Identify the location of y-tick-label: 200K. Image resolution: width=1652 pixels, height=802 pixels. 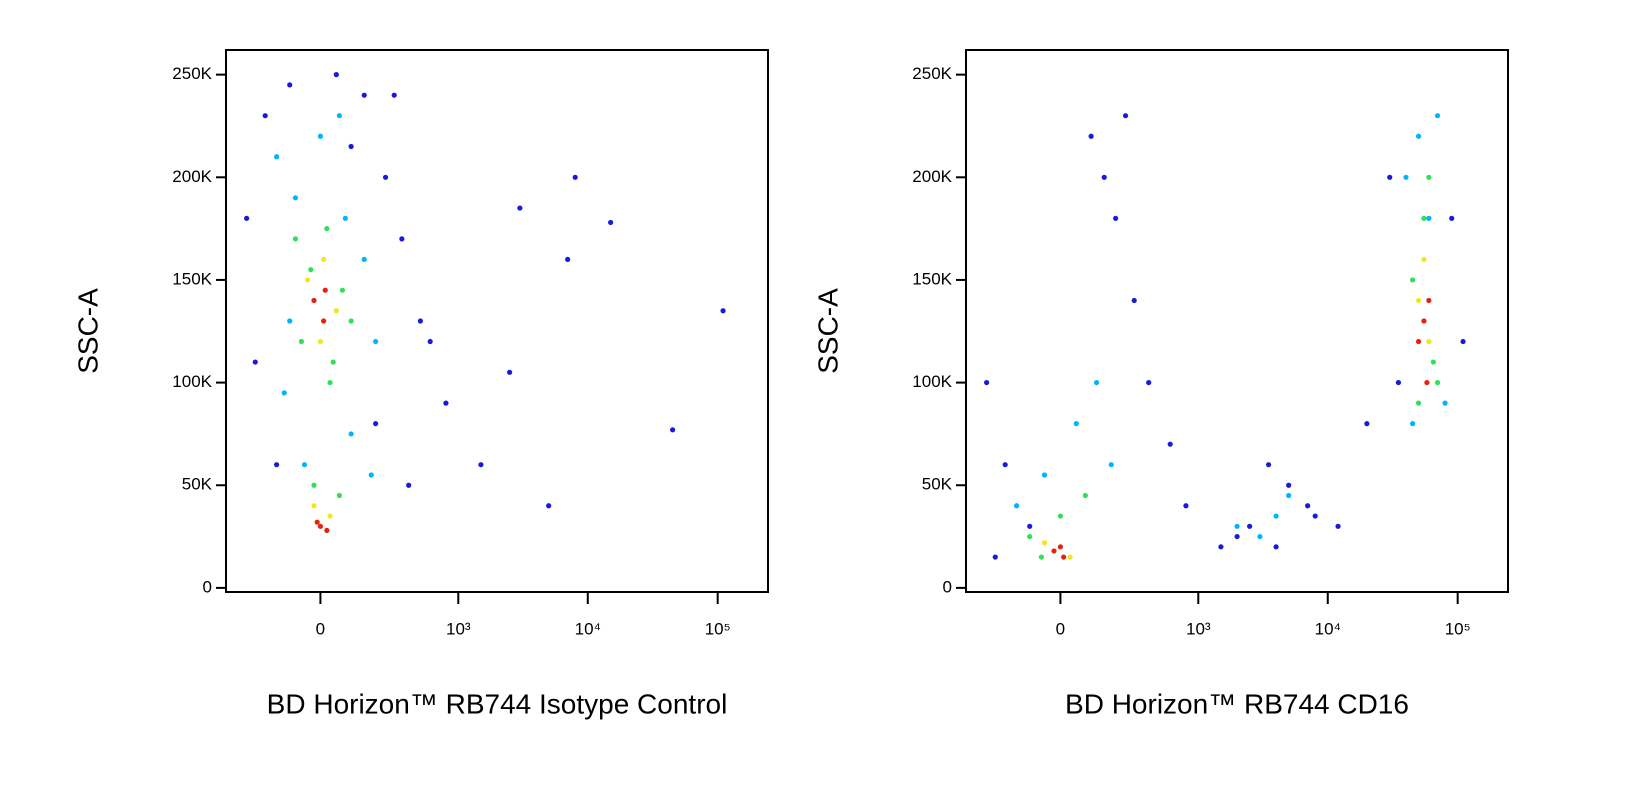
(192, 176).